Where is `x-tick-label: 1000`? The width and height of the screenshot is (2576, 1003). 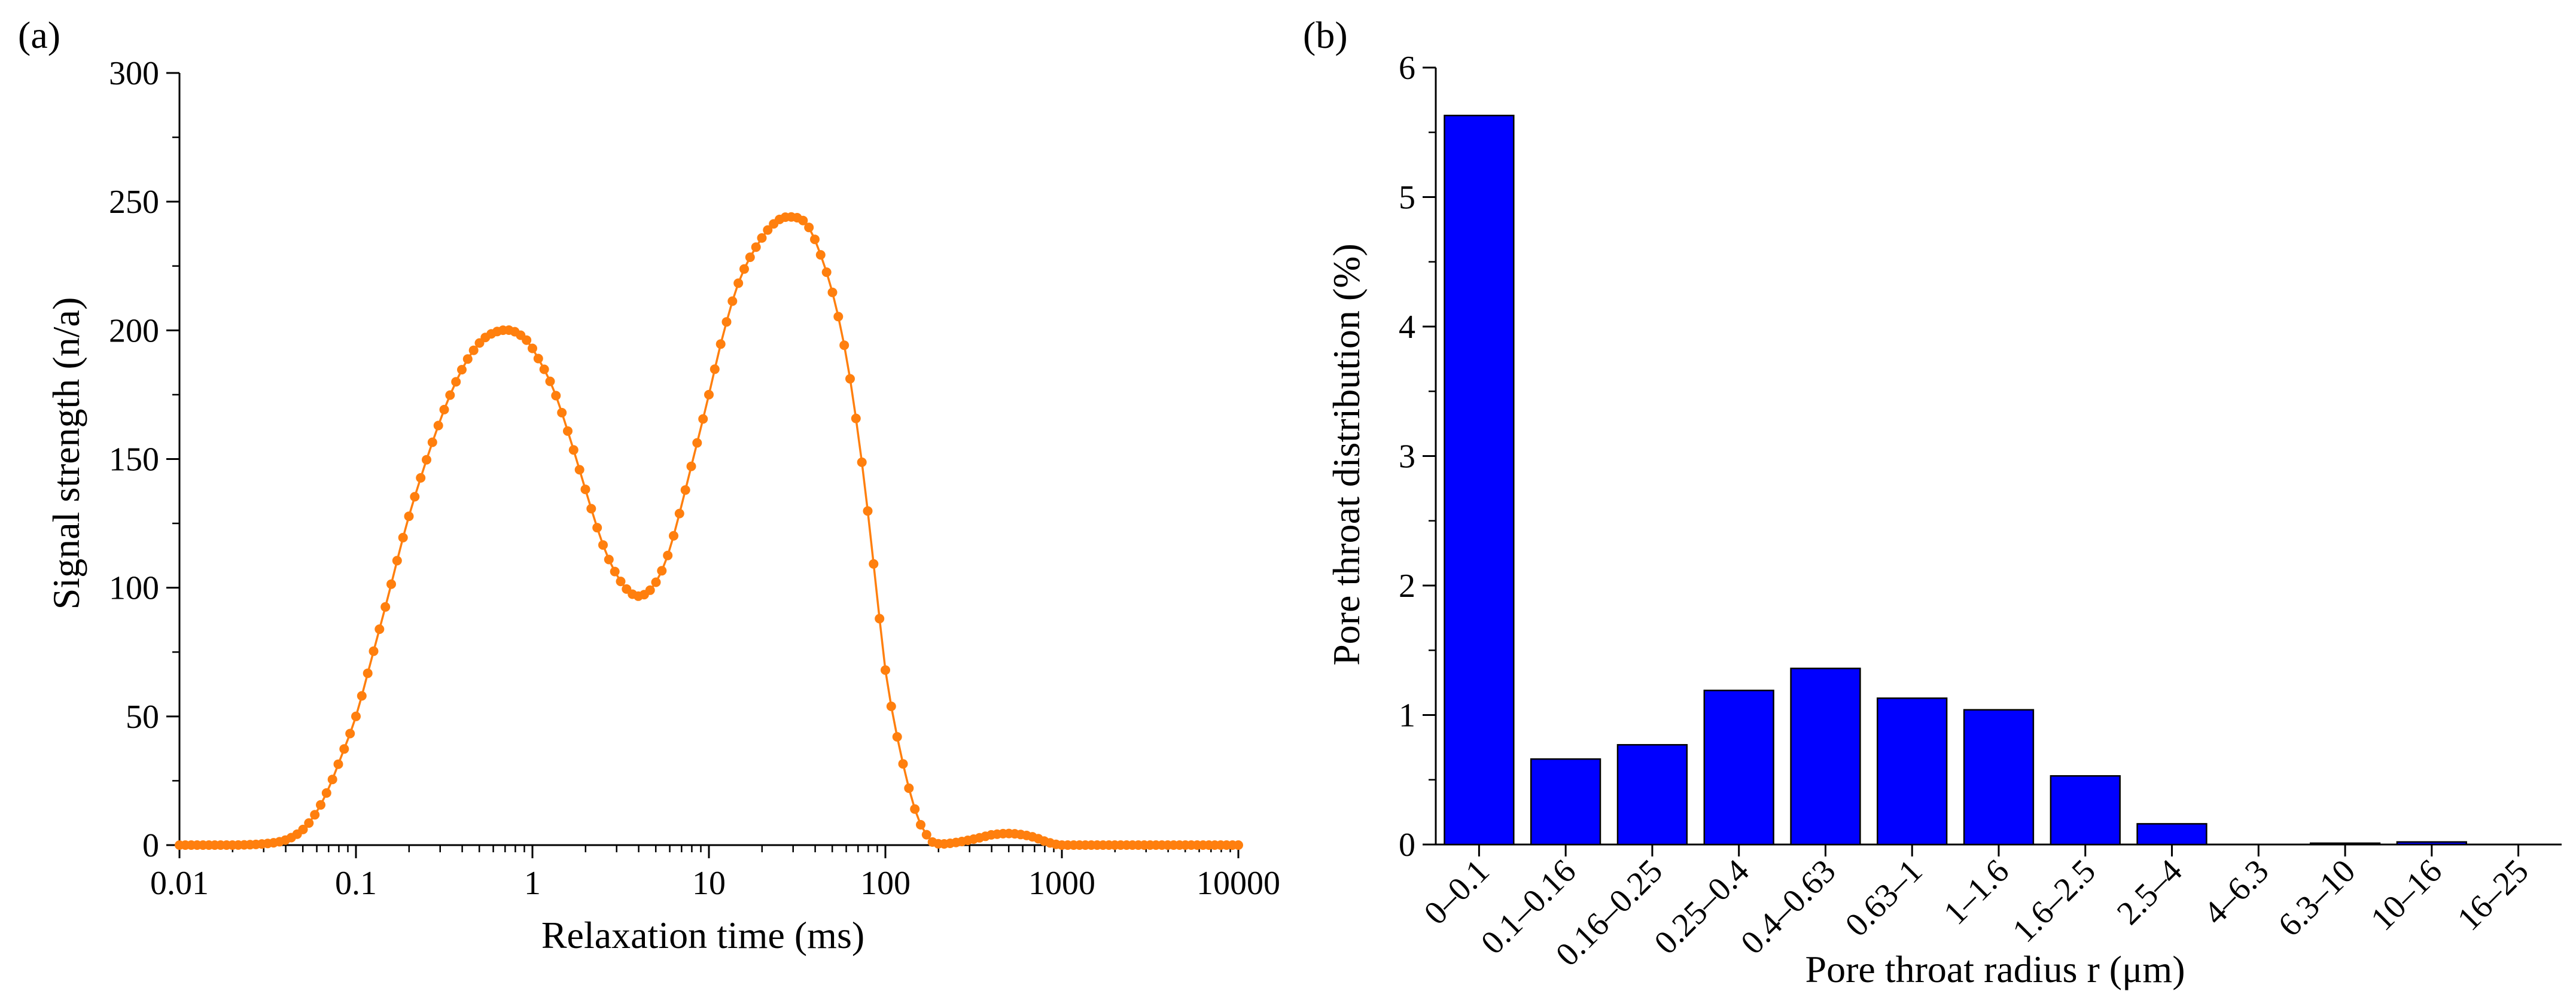
x-tick-label: 1000 is located at coordinates (1061, 883).